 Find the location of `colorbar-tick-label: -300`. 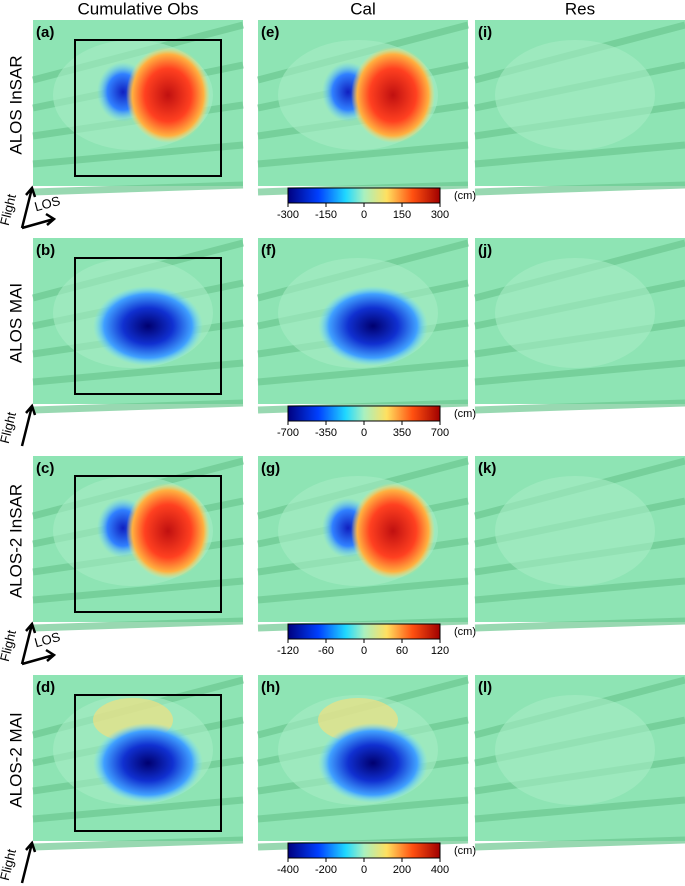

colorbar-tick-label: -300 is located at coordinates (288, 215).